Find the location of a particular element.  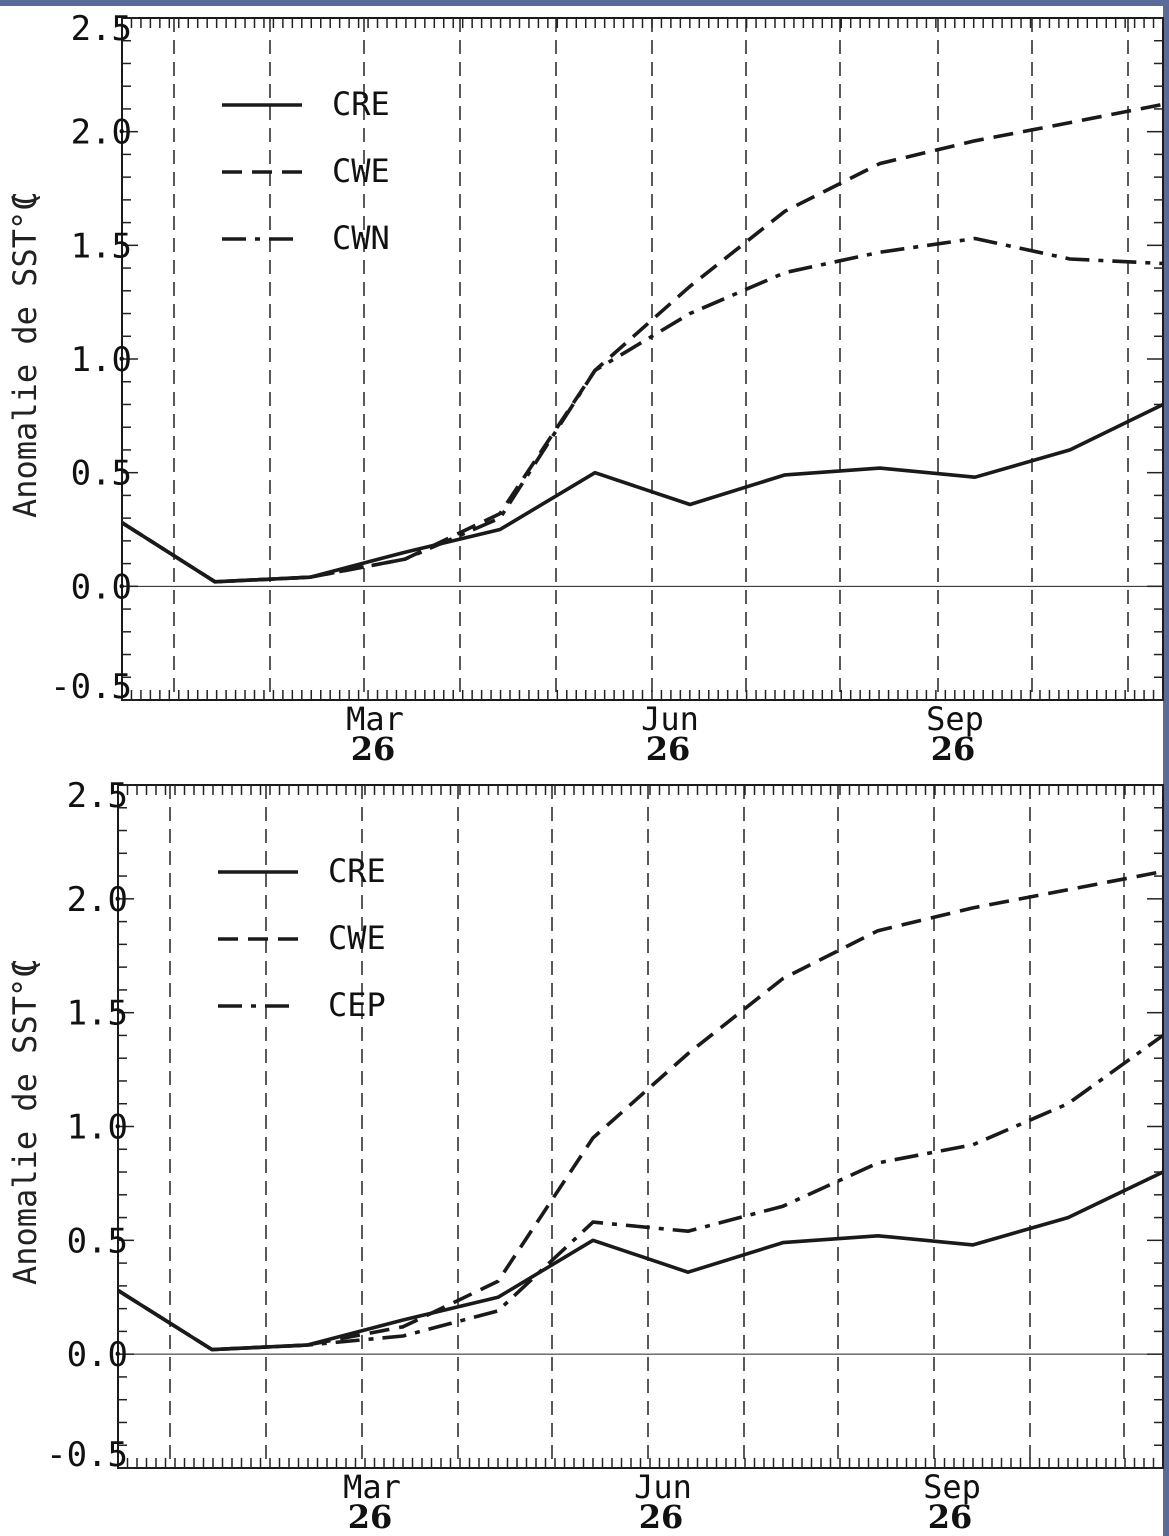

top-border-decoration is located at coordinates (584, 3).